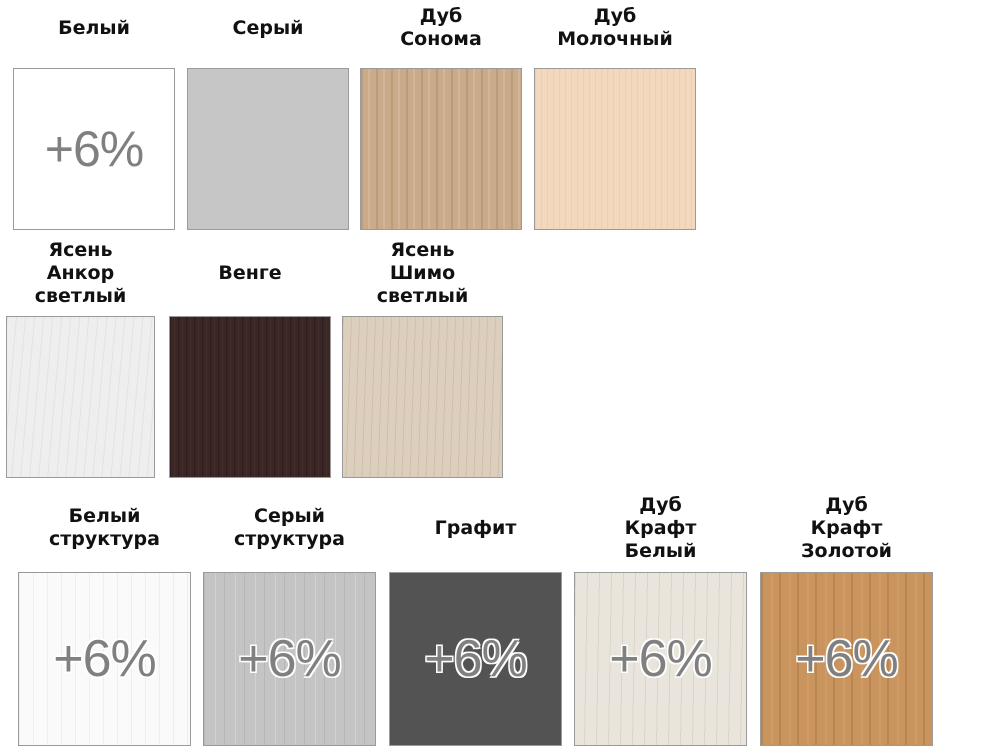  What do you see at coordinates (441, 39) in the screenshot?
I see `swatch-label-line: Сонома` at bounding box center [441, 39].